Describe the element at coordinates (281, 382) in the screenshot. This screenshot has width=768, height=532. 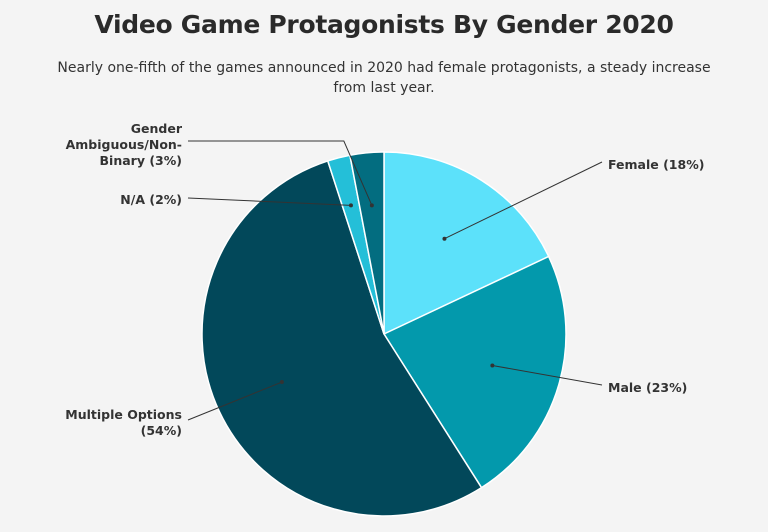
I see `leader-dot-multiple-options` at that location.